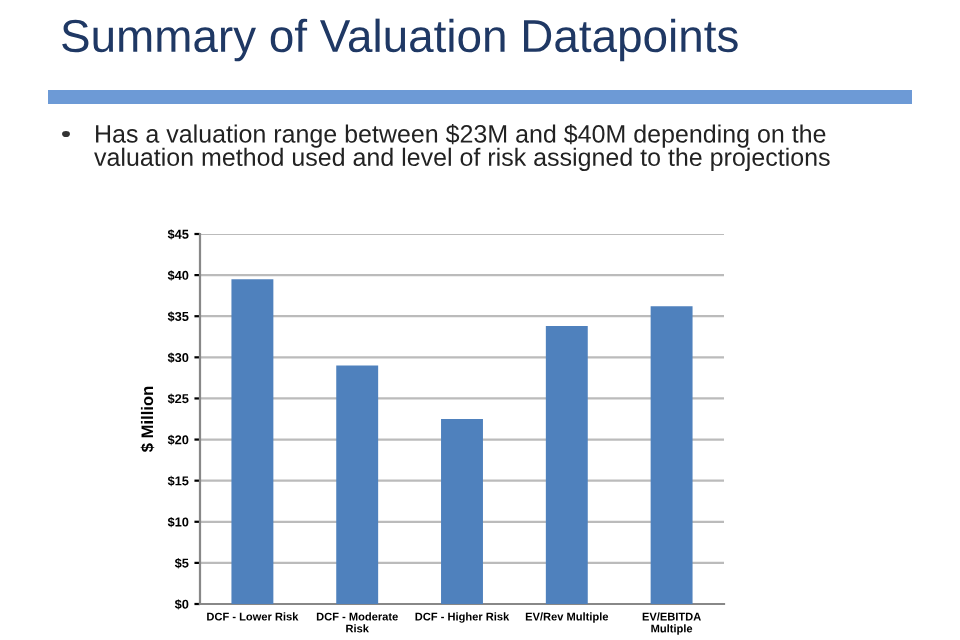  Describe the element at coordinates (400, 40) in the screenshot. I see `chart-title: Summary of Valuation Datapoints` at that location.